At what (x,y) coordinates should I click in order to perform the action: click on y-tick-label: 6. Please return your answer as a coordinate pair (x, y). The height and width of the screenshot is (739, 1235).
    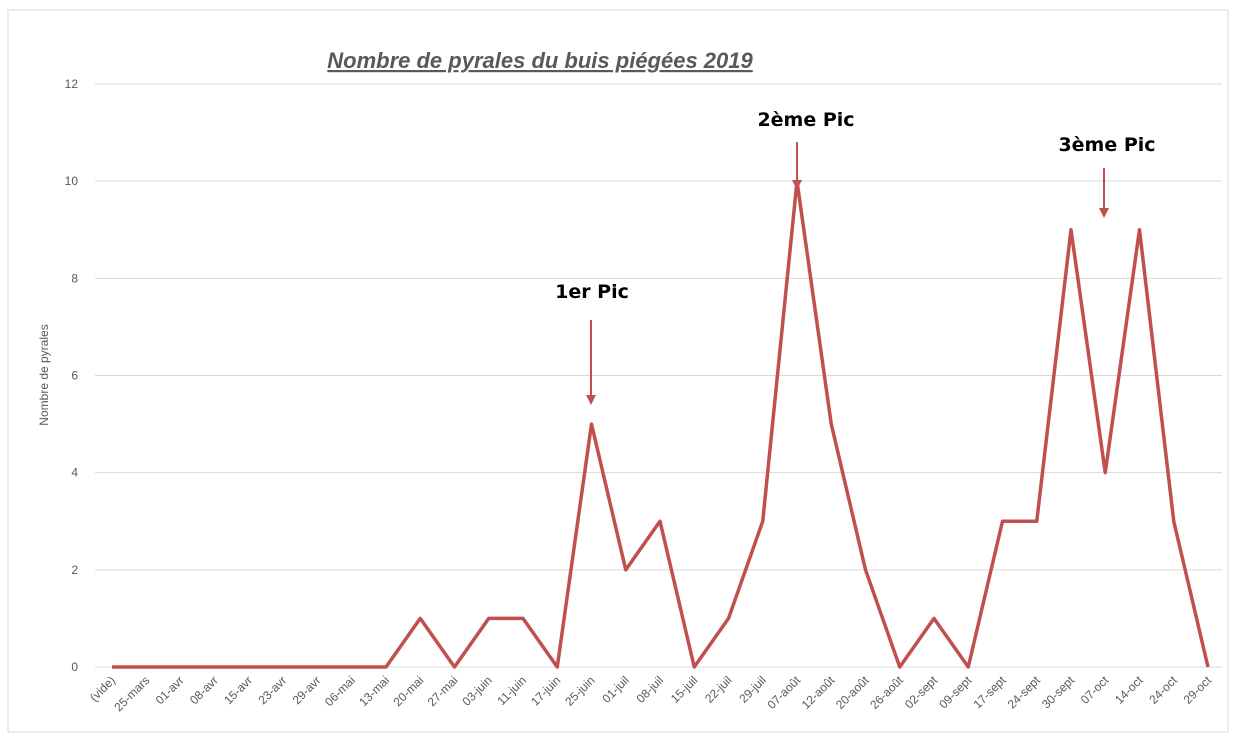
    Looking at the image, I should click on (74, 376).